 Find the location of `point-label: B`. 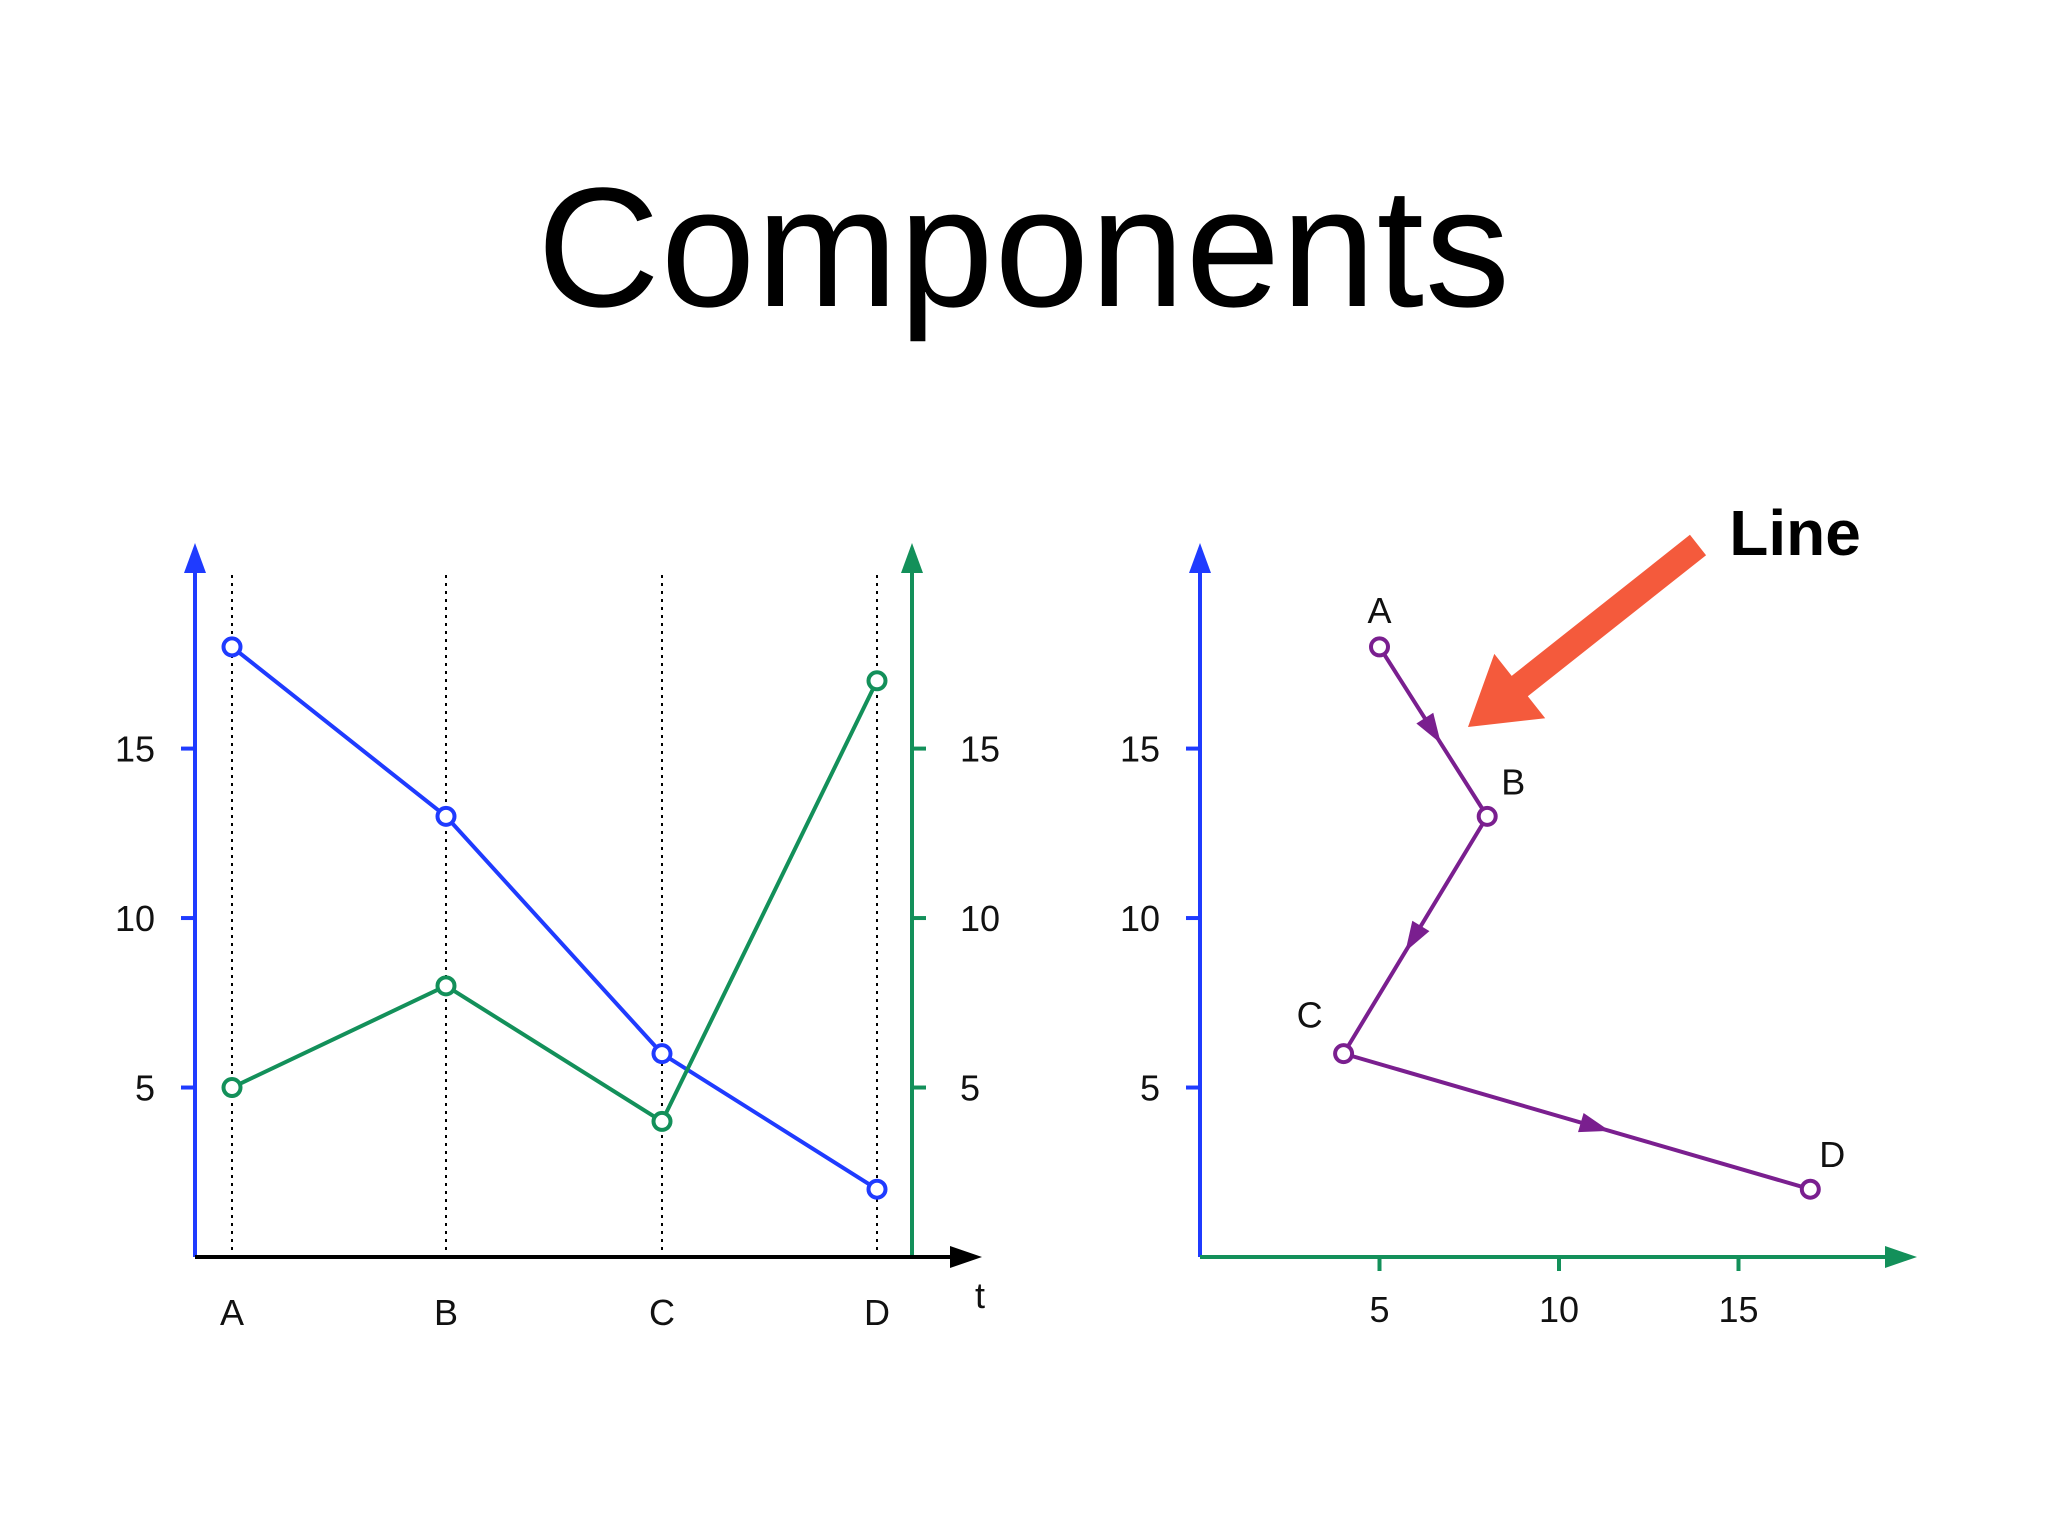

point-label: B is located at coordinates (1513, 781).